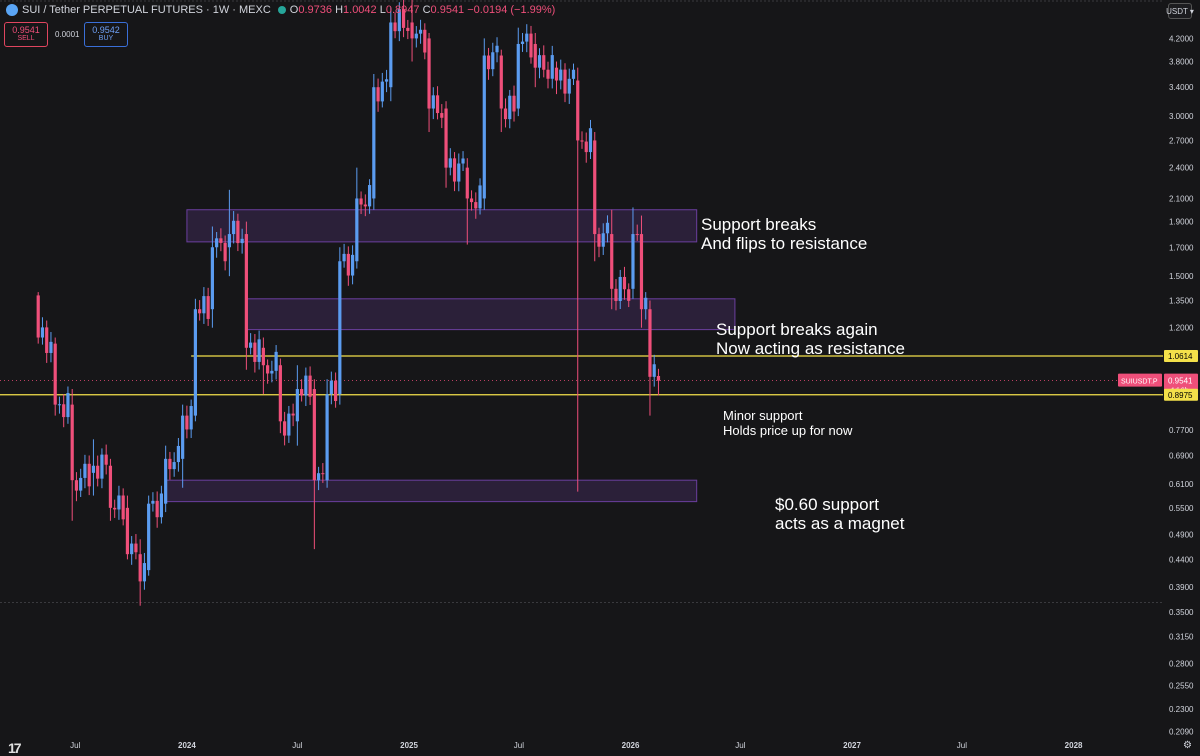 Image resolution: width=1200 pixels, height=756 pixels. What do you see at coordinates (1181, 222) in the screenshot?
I see `y-tick-label: 1.9000` at bounding box center [1181, 222].